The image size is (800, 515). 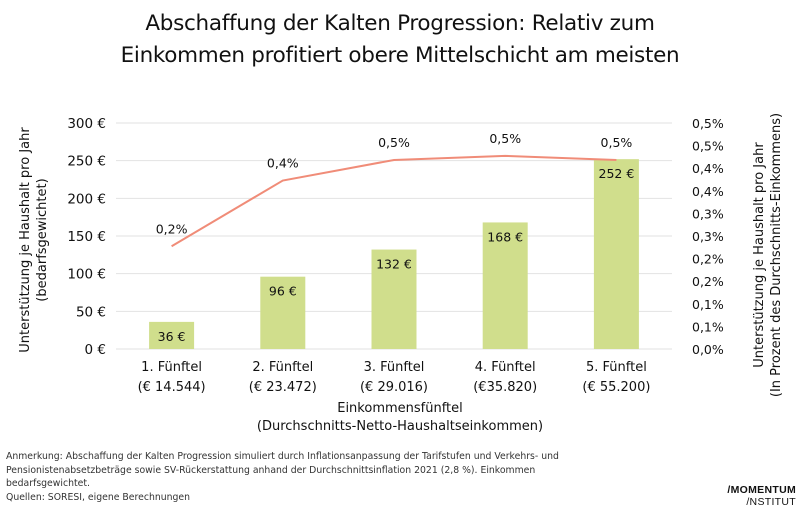 I want to click on x-axis-tick-sublabel: (€ 14.544), so click(x=172, y=387).